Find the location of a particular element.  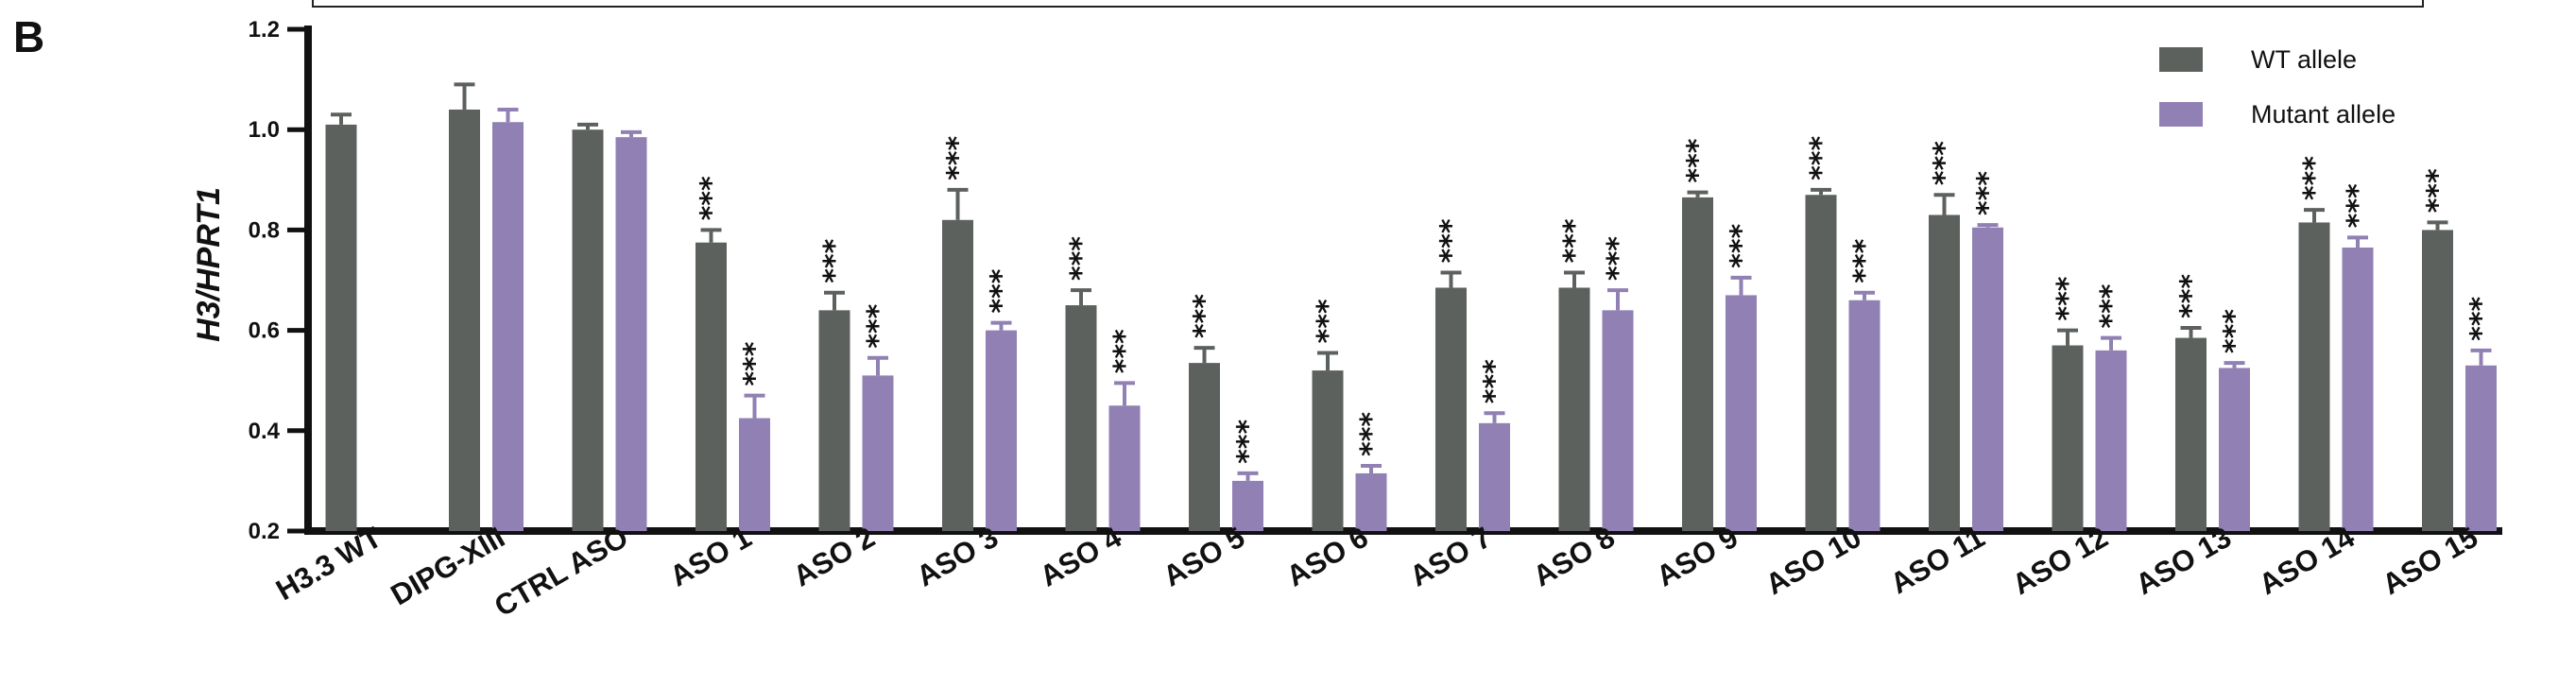

y-tick-label: 0.8 is located at coordinates (264, 230).